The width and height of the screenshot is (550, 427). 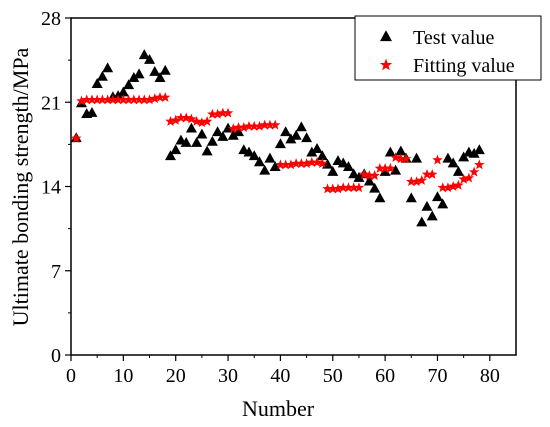 I want to click on x-tick-label: 30, so click(x=228, y=376).